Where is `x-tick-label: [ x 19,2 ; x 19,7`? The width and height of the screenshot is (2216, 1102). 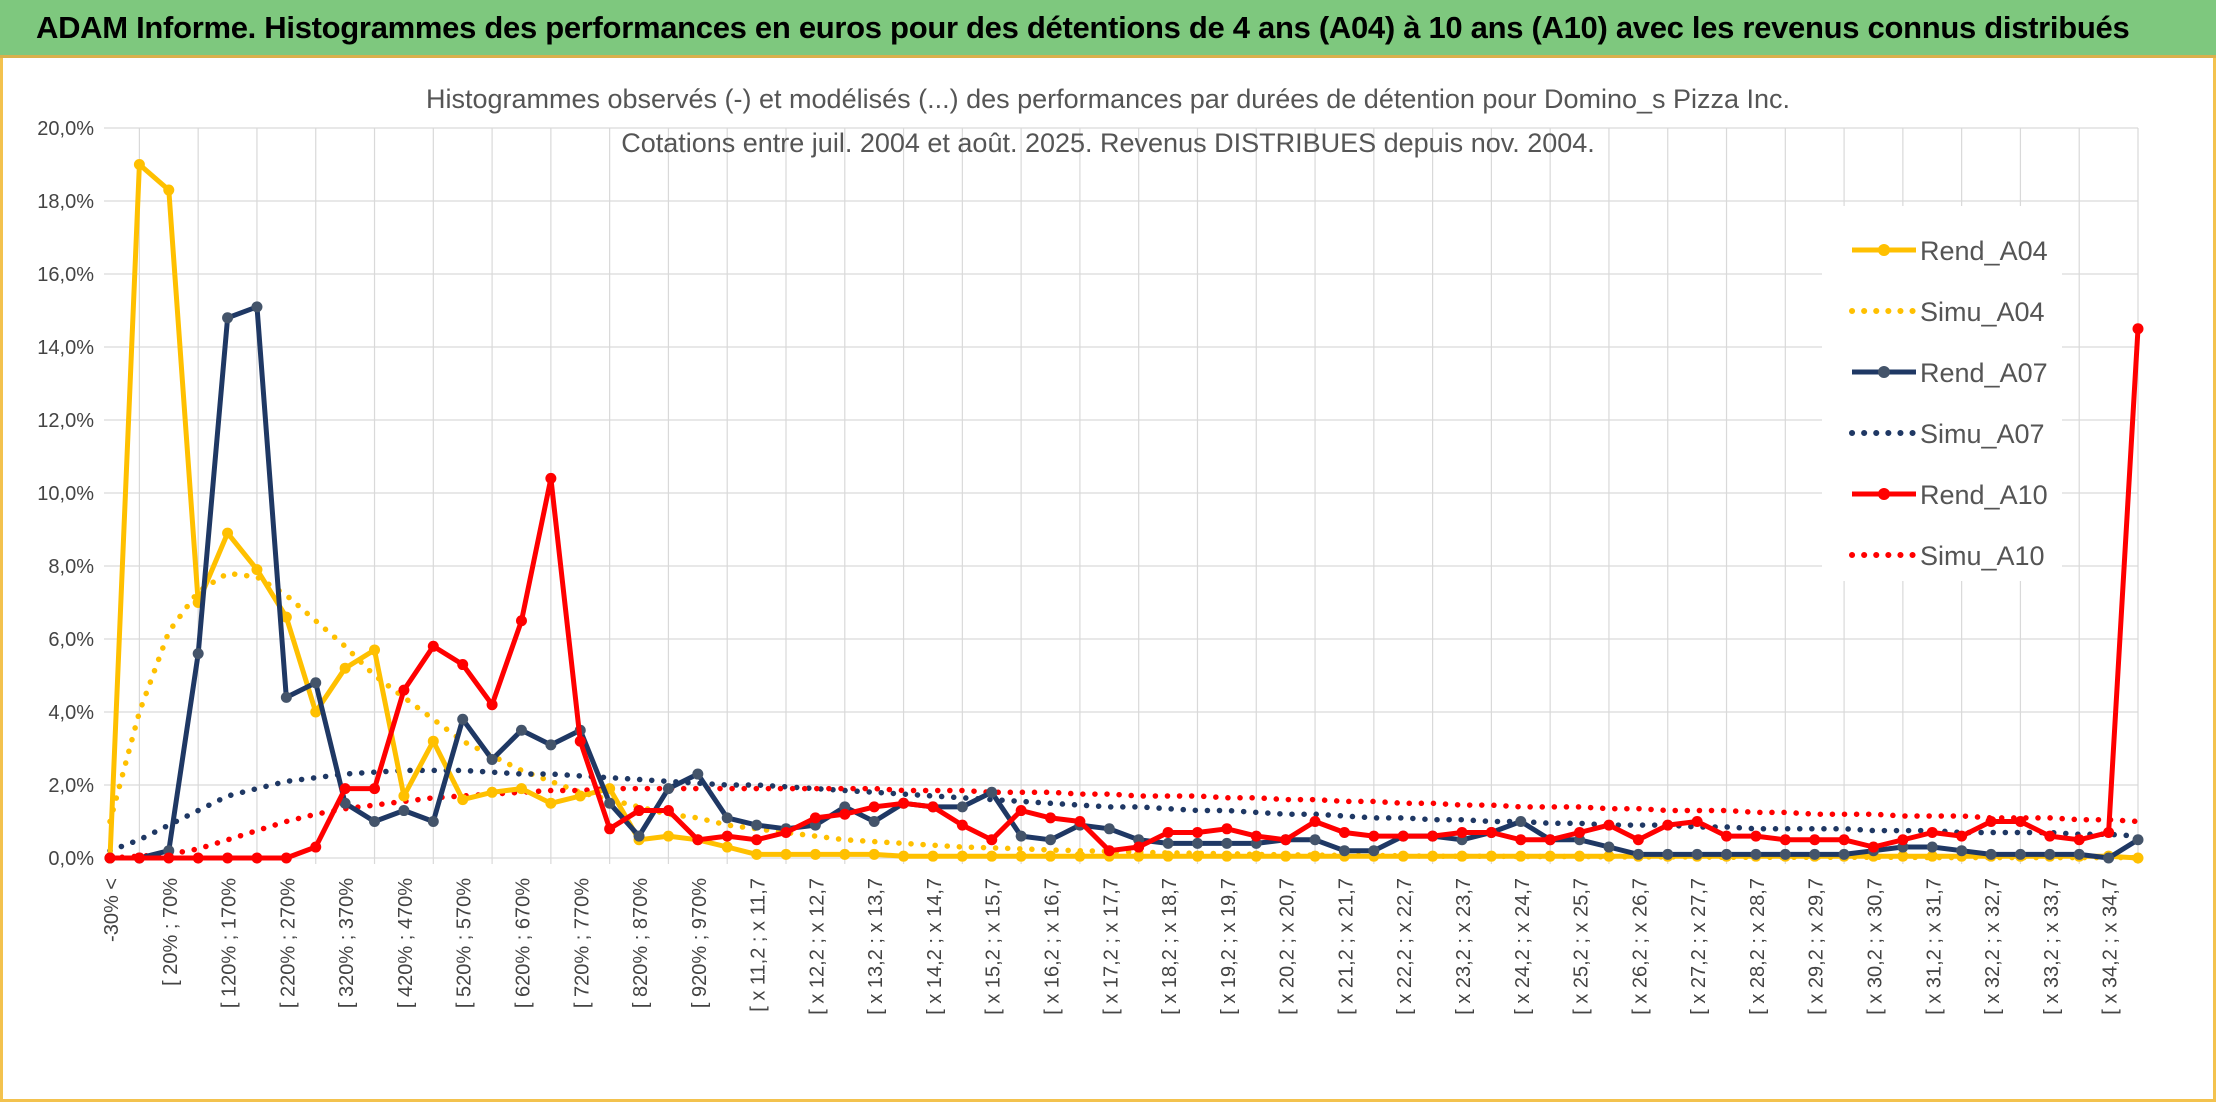 x-tick-label: [ x 19,2 ; x 19,7 is located at coordinates (1229, 946).